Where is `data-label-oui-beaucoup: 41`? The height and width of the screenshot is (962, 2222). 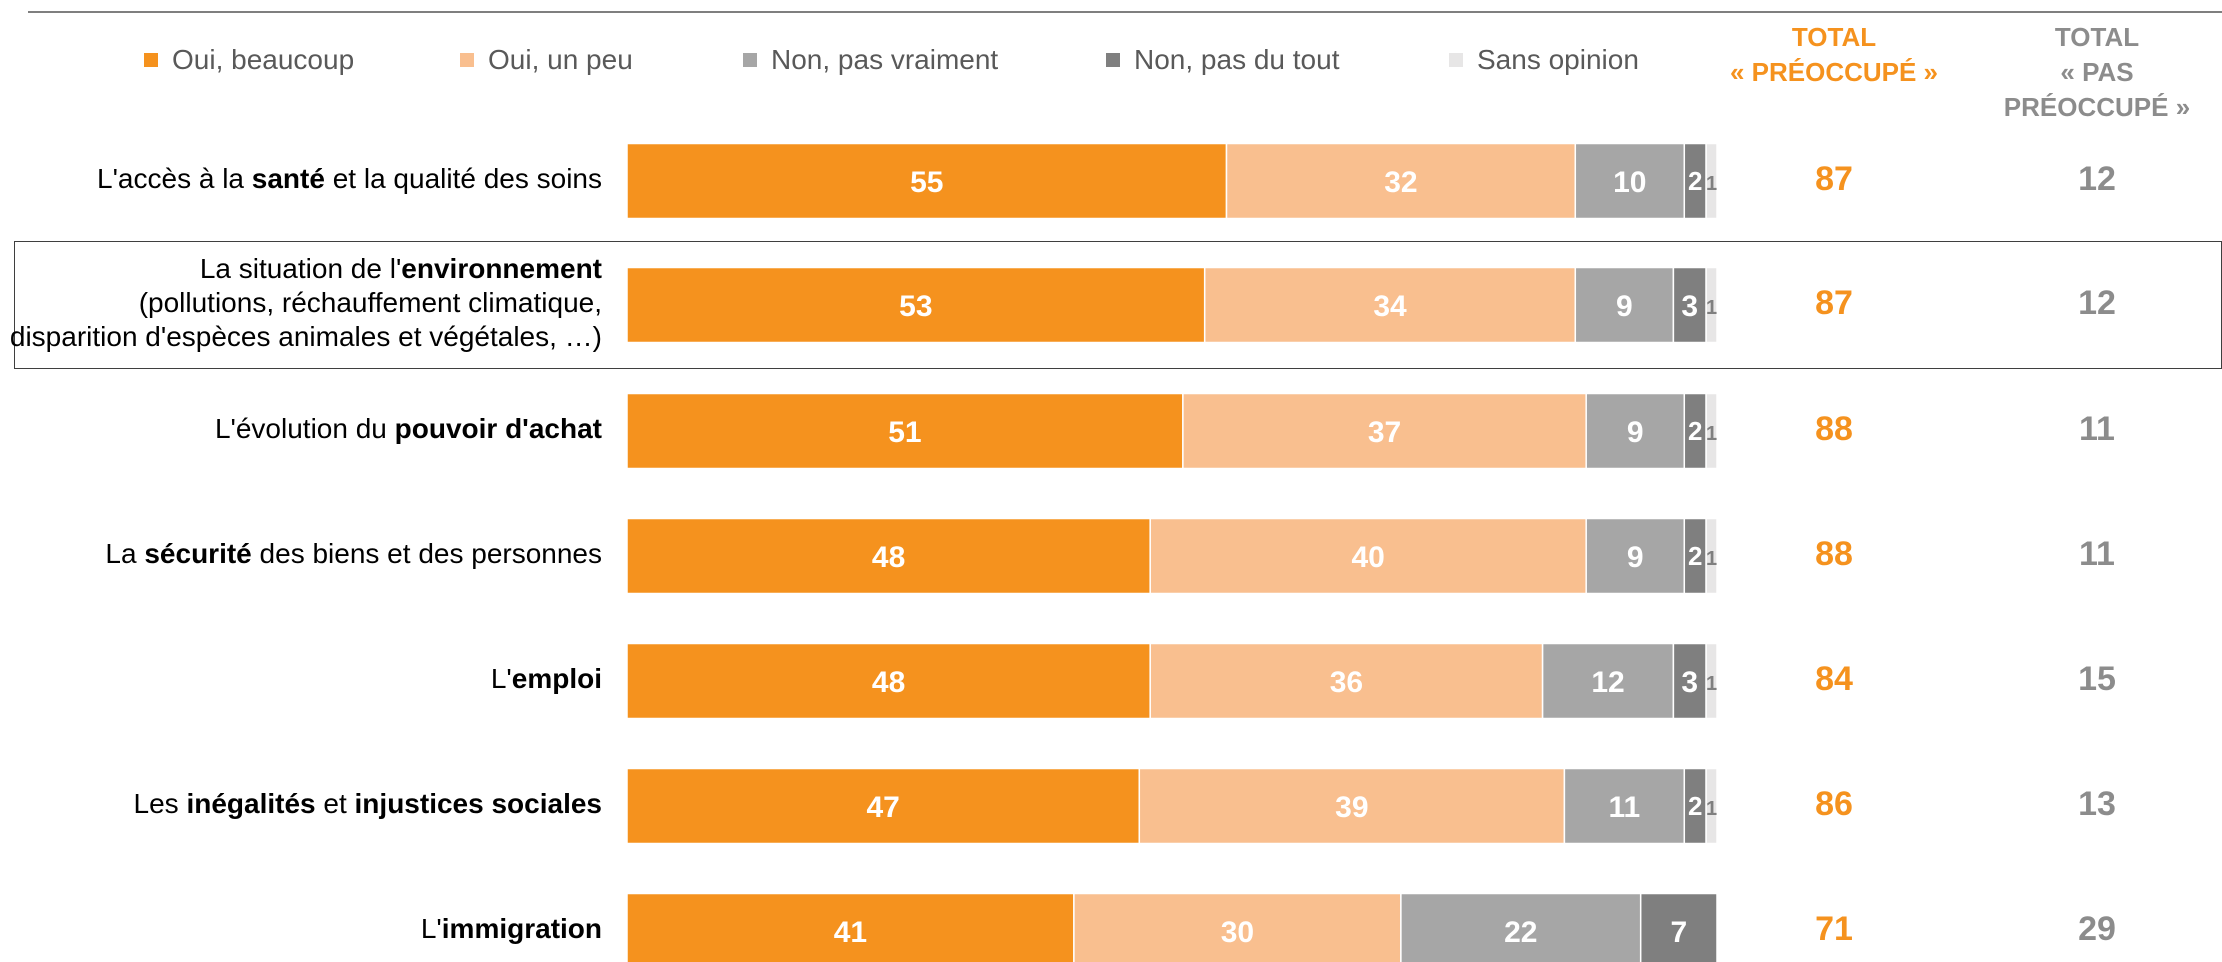 data-label-oui-beaucoup: 41 is located at coordinates (850, 932).